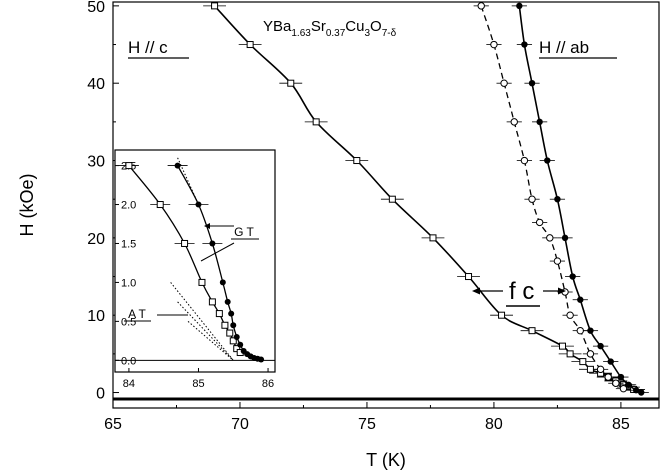 Image resolution: width=663 pixels, height=476 pixels. I want to click on annotation-h-parallel-c: H // c, so click(148, 47).